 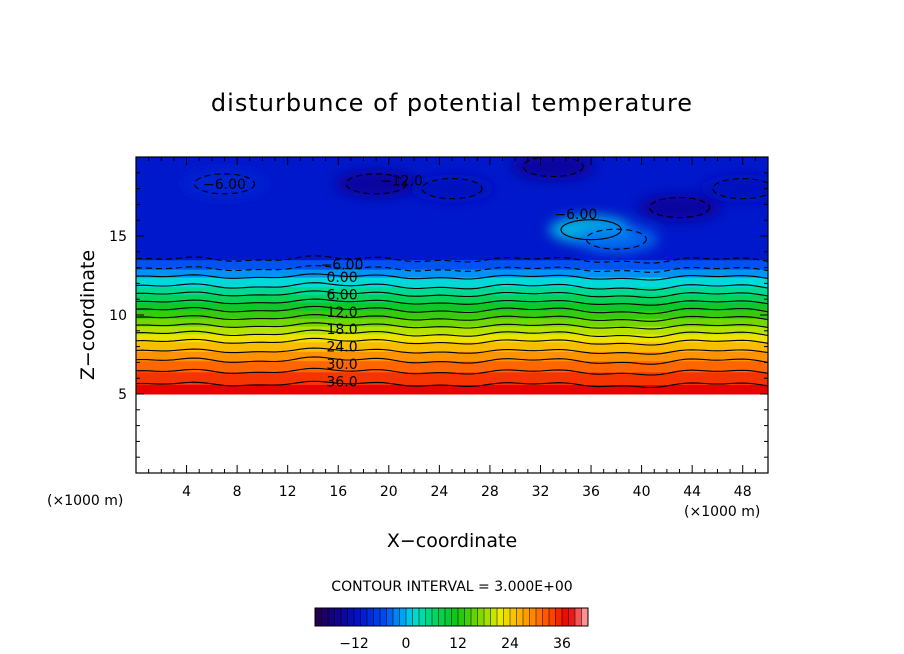 What do you see at coordinates (341, 348) in the screenshot?
I see `contour-label: 24.0` at bounding box center [341, 348].